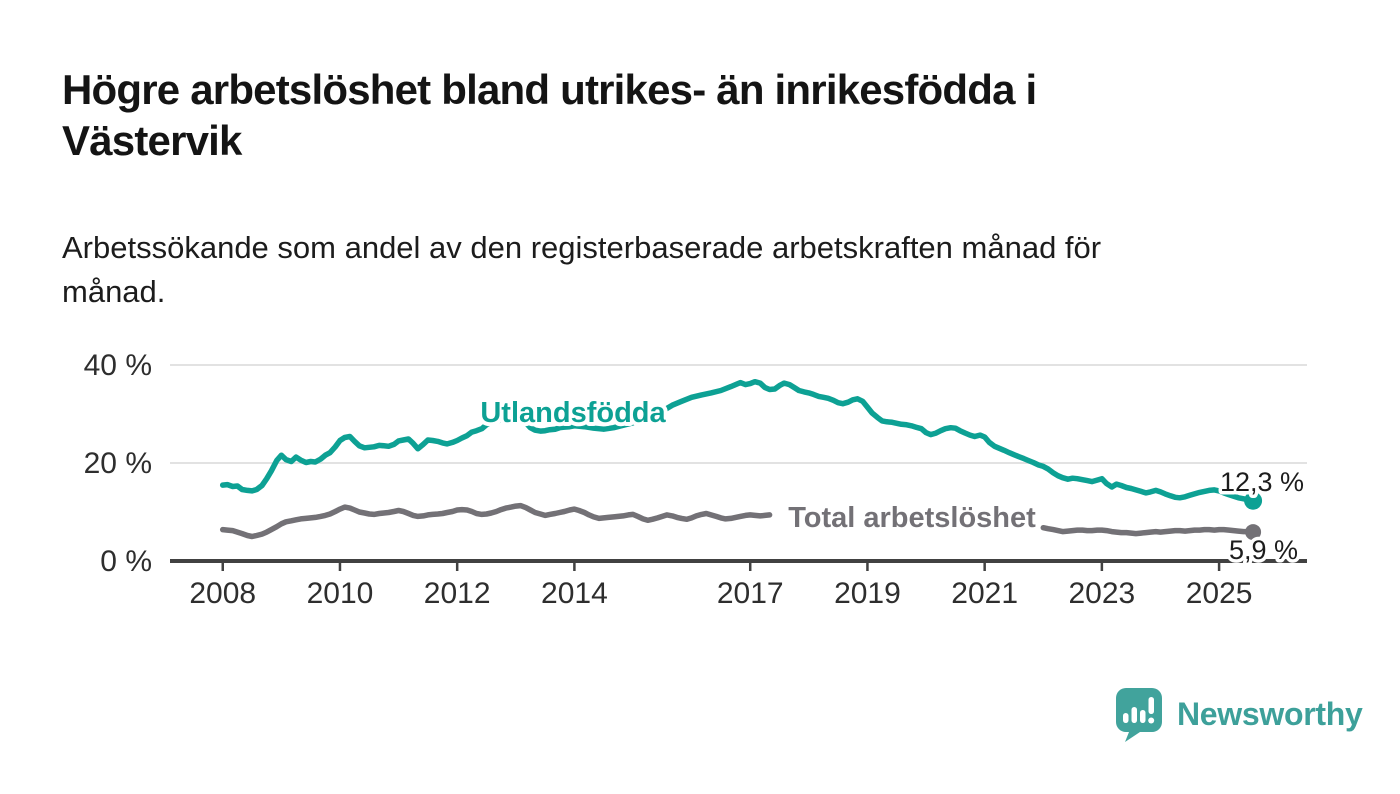  Describe the element at coordinates (750, 593) in the screenshot. I see `x-tick-label-2017: 2017` at that location.